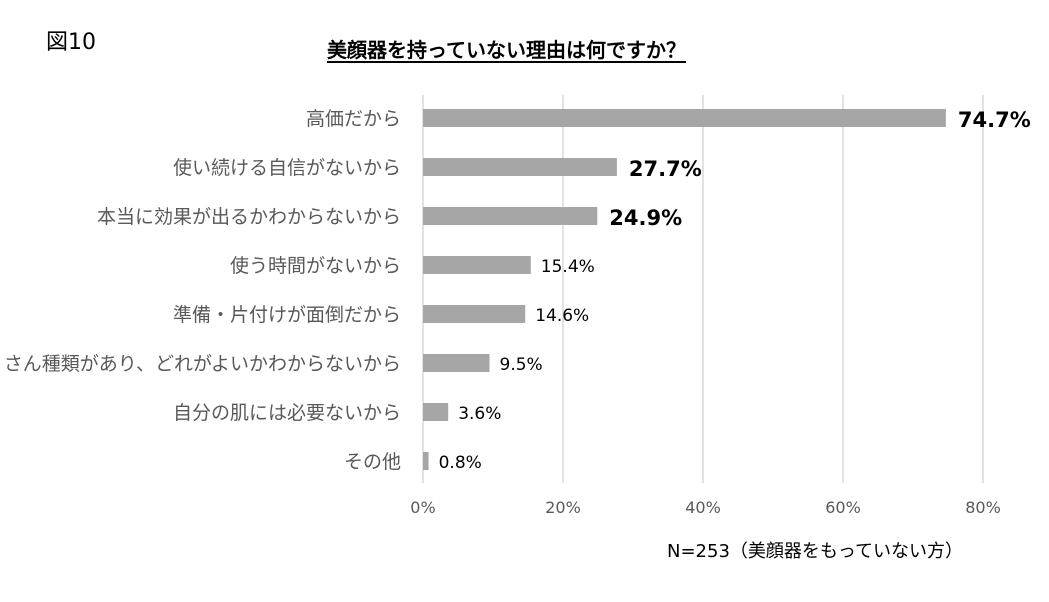 The width and height of the screenshot is (1049, 602). I want to click on x-axis-tick-labels: 0% 20% 40% 60% 80%, so click(705, 507).